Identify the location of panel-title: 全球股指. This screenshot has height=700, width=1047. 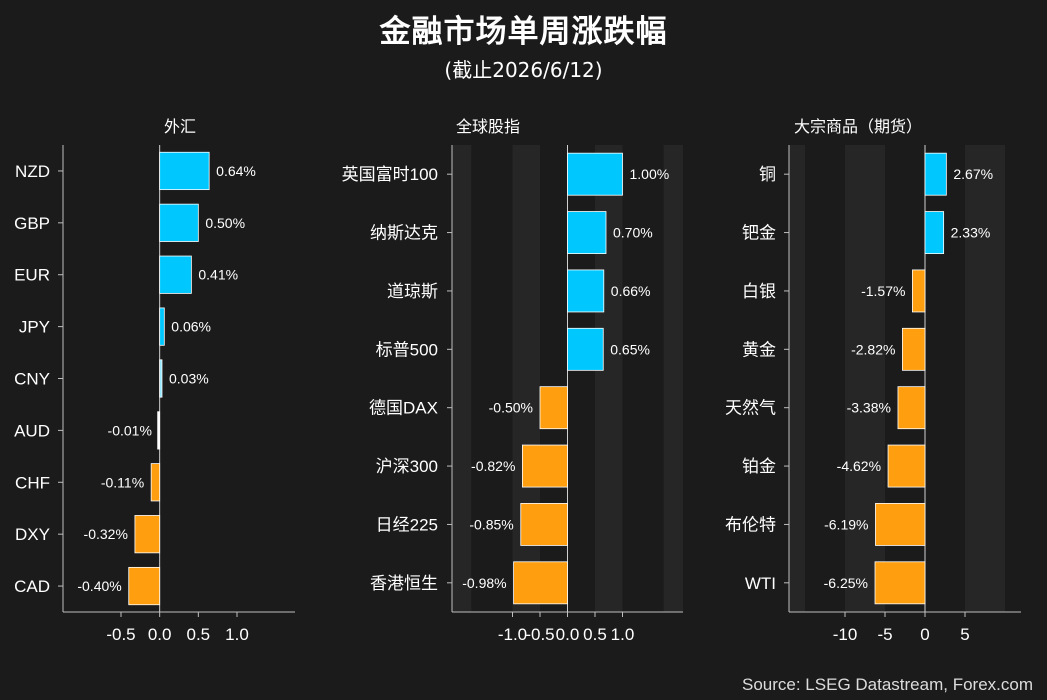
(488, 127).